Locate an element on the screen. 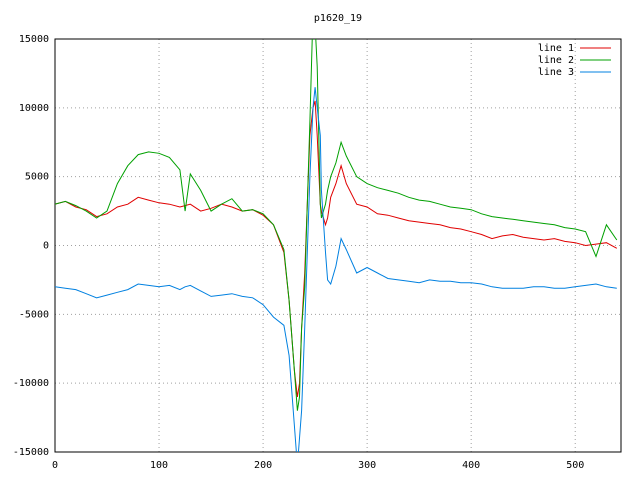  legend-label: line 2 is located at coordinates (556, 60).